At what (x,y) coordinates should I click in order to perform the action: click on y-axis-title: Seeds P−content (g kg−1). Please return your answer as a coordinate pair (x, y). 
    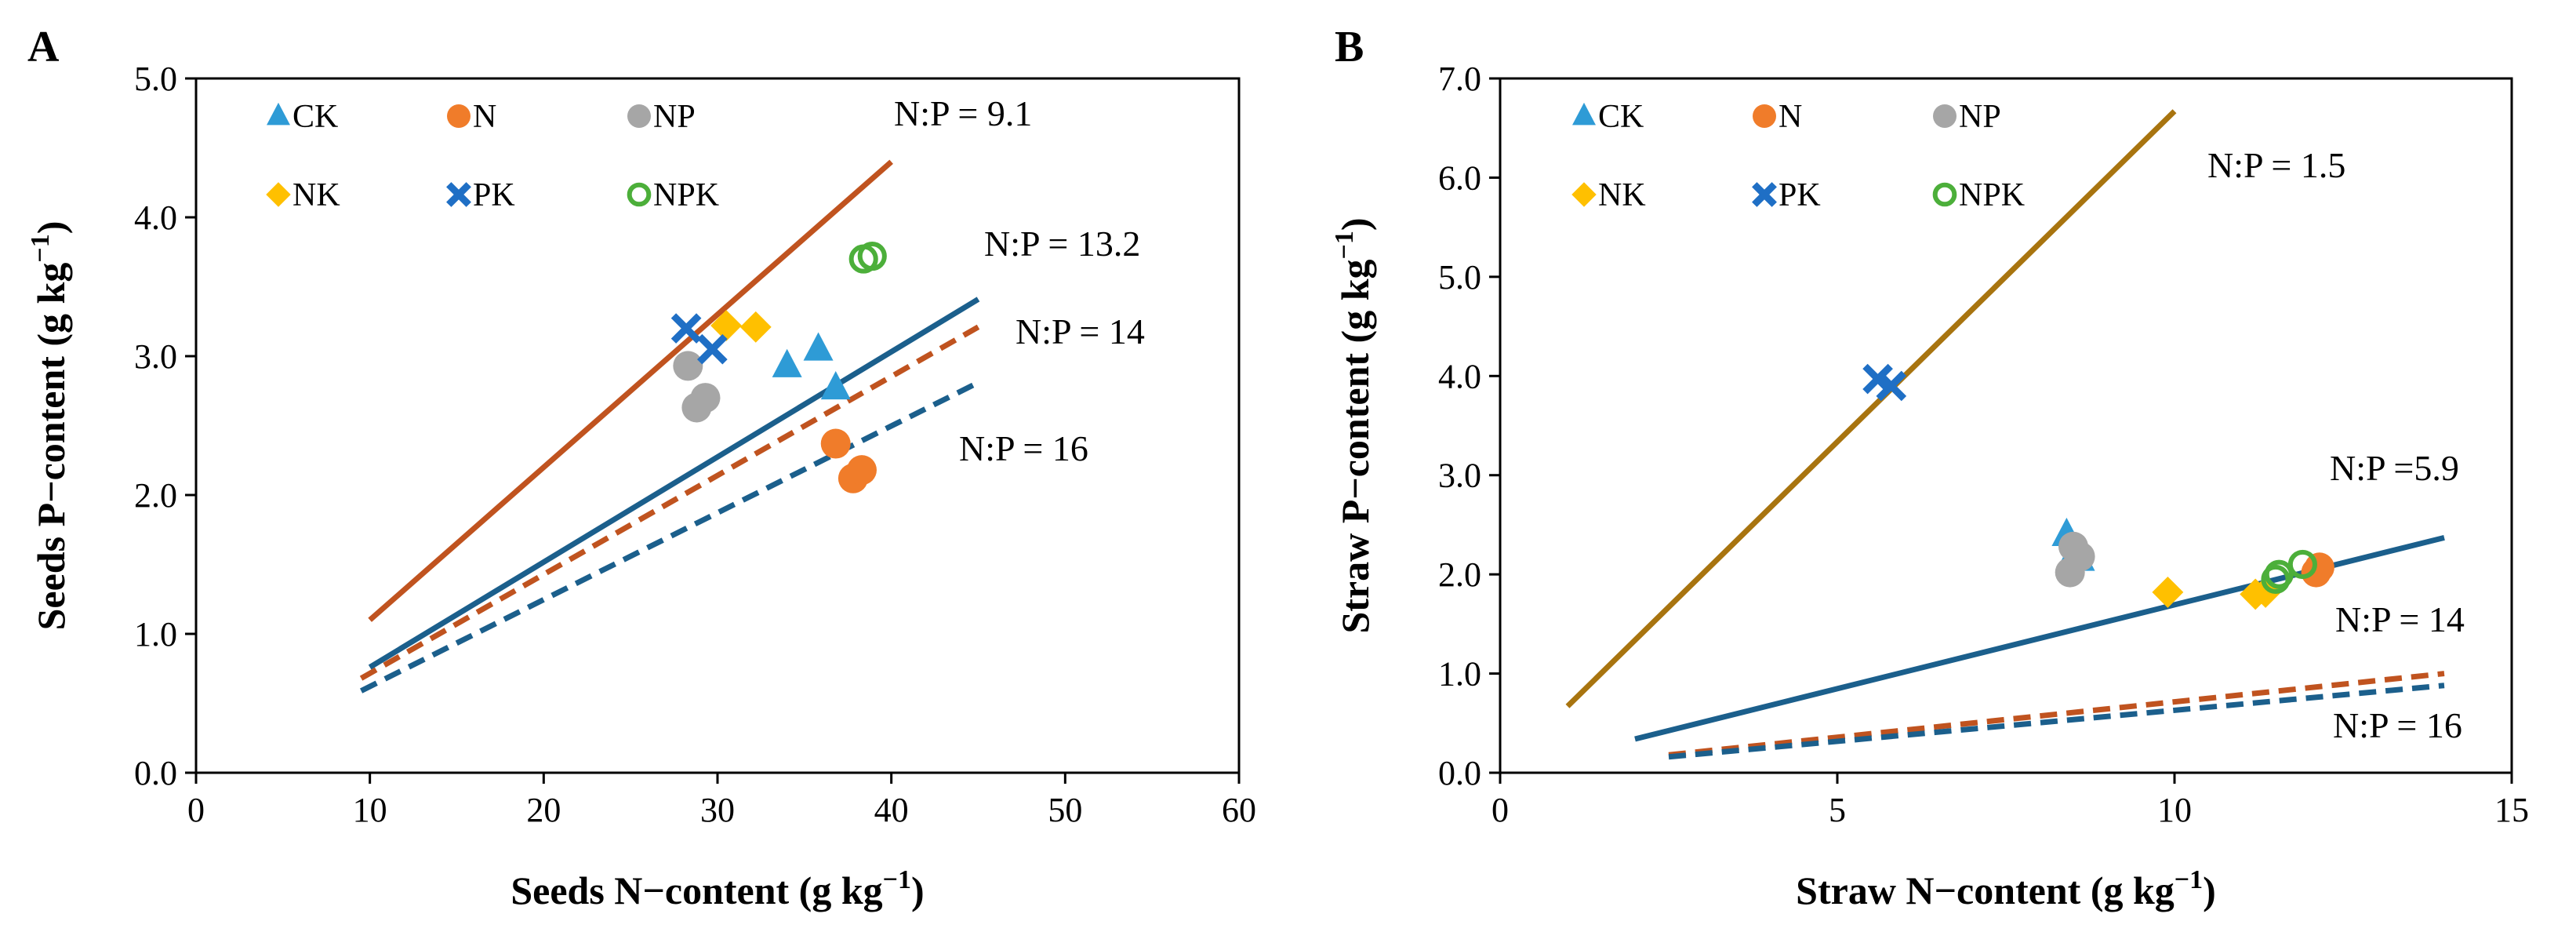
    Looking at the image, I should click on (49, 426).